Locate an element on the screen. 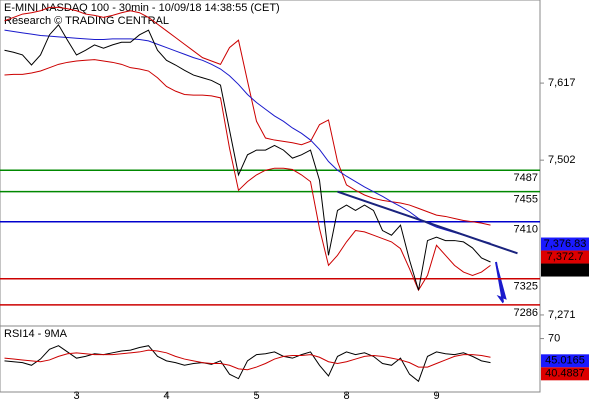  x-tick-label: 3 is located at coordinates (76, 395).